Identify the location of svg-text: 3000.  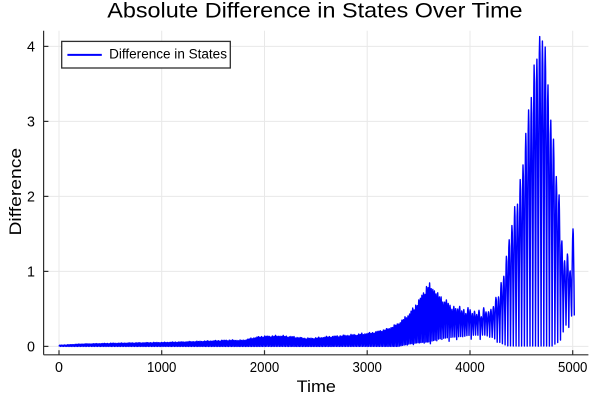
(367, 368).